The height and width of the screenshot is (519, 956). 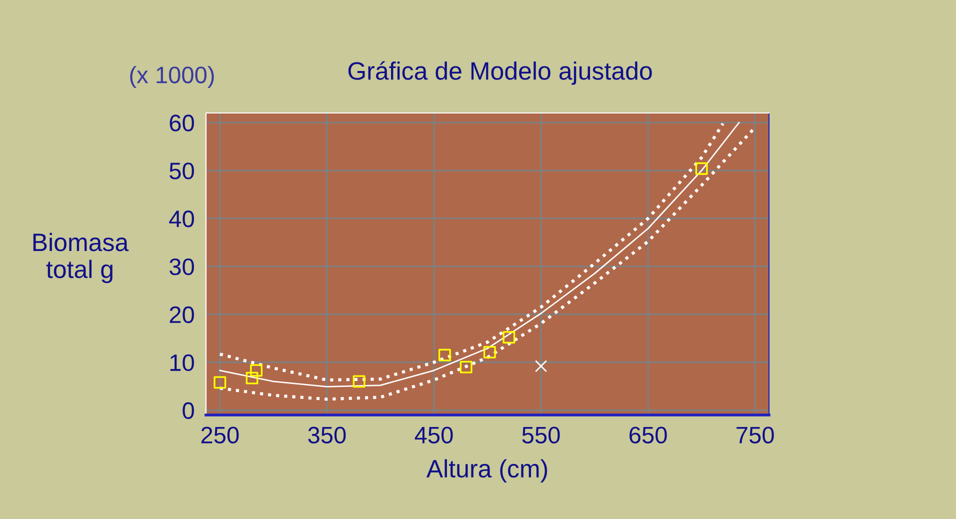 I want to click on y-axis-title: Biomasa total g, so click(x=81, y=258).